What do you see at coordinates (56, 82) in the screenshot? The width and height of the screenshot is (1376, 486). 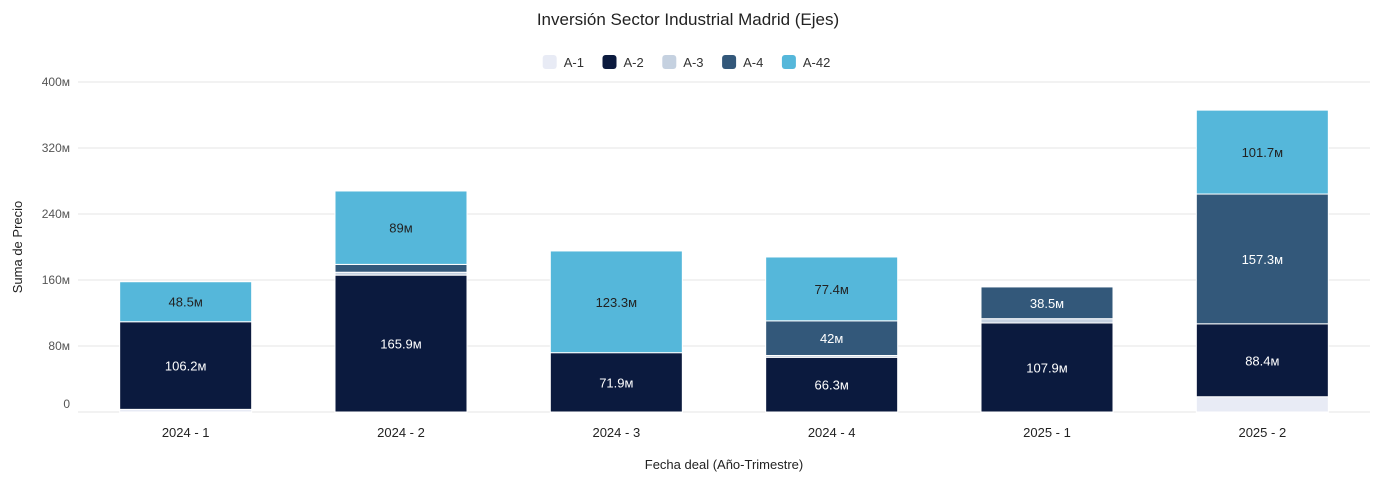 I see `y-tick-label-400: 400м` at bounding box center [56, 82].